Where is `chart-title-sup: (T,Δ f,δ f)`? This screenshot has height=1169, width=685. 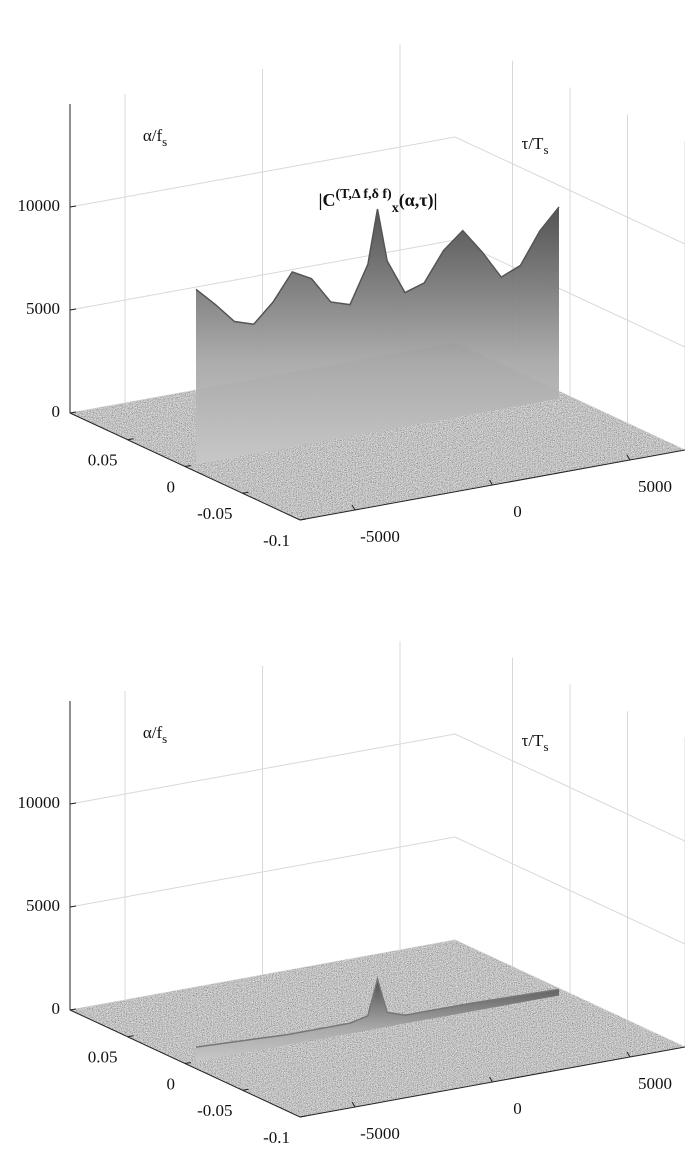
chart-title-sup: (T,Δ f,δ f) is located at coordinates (363, 194).